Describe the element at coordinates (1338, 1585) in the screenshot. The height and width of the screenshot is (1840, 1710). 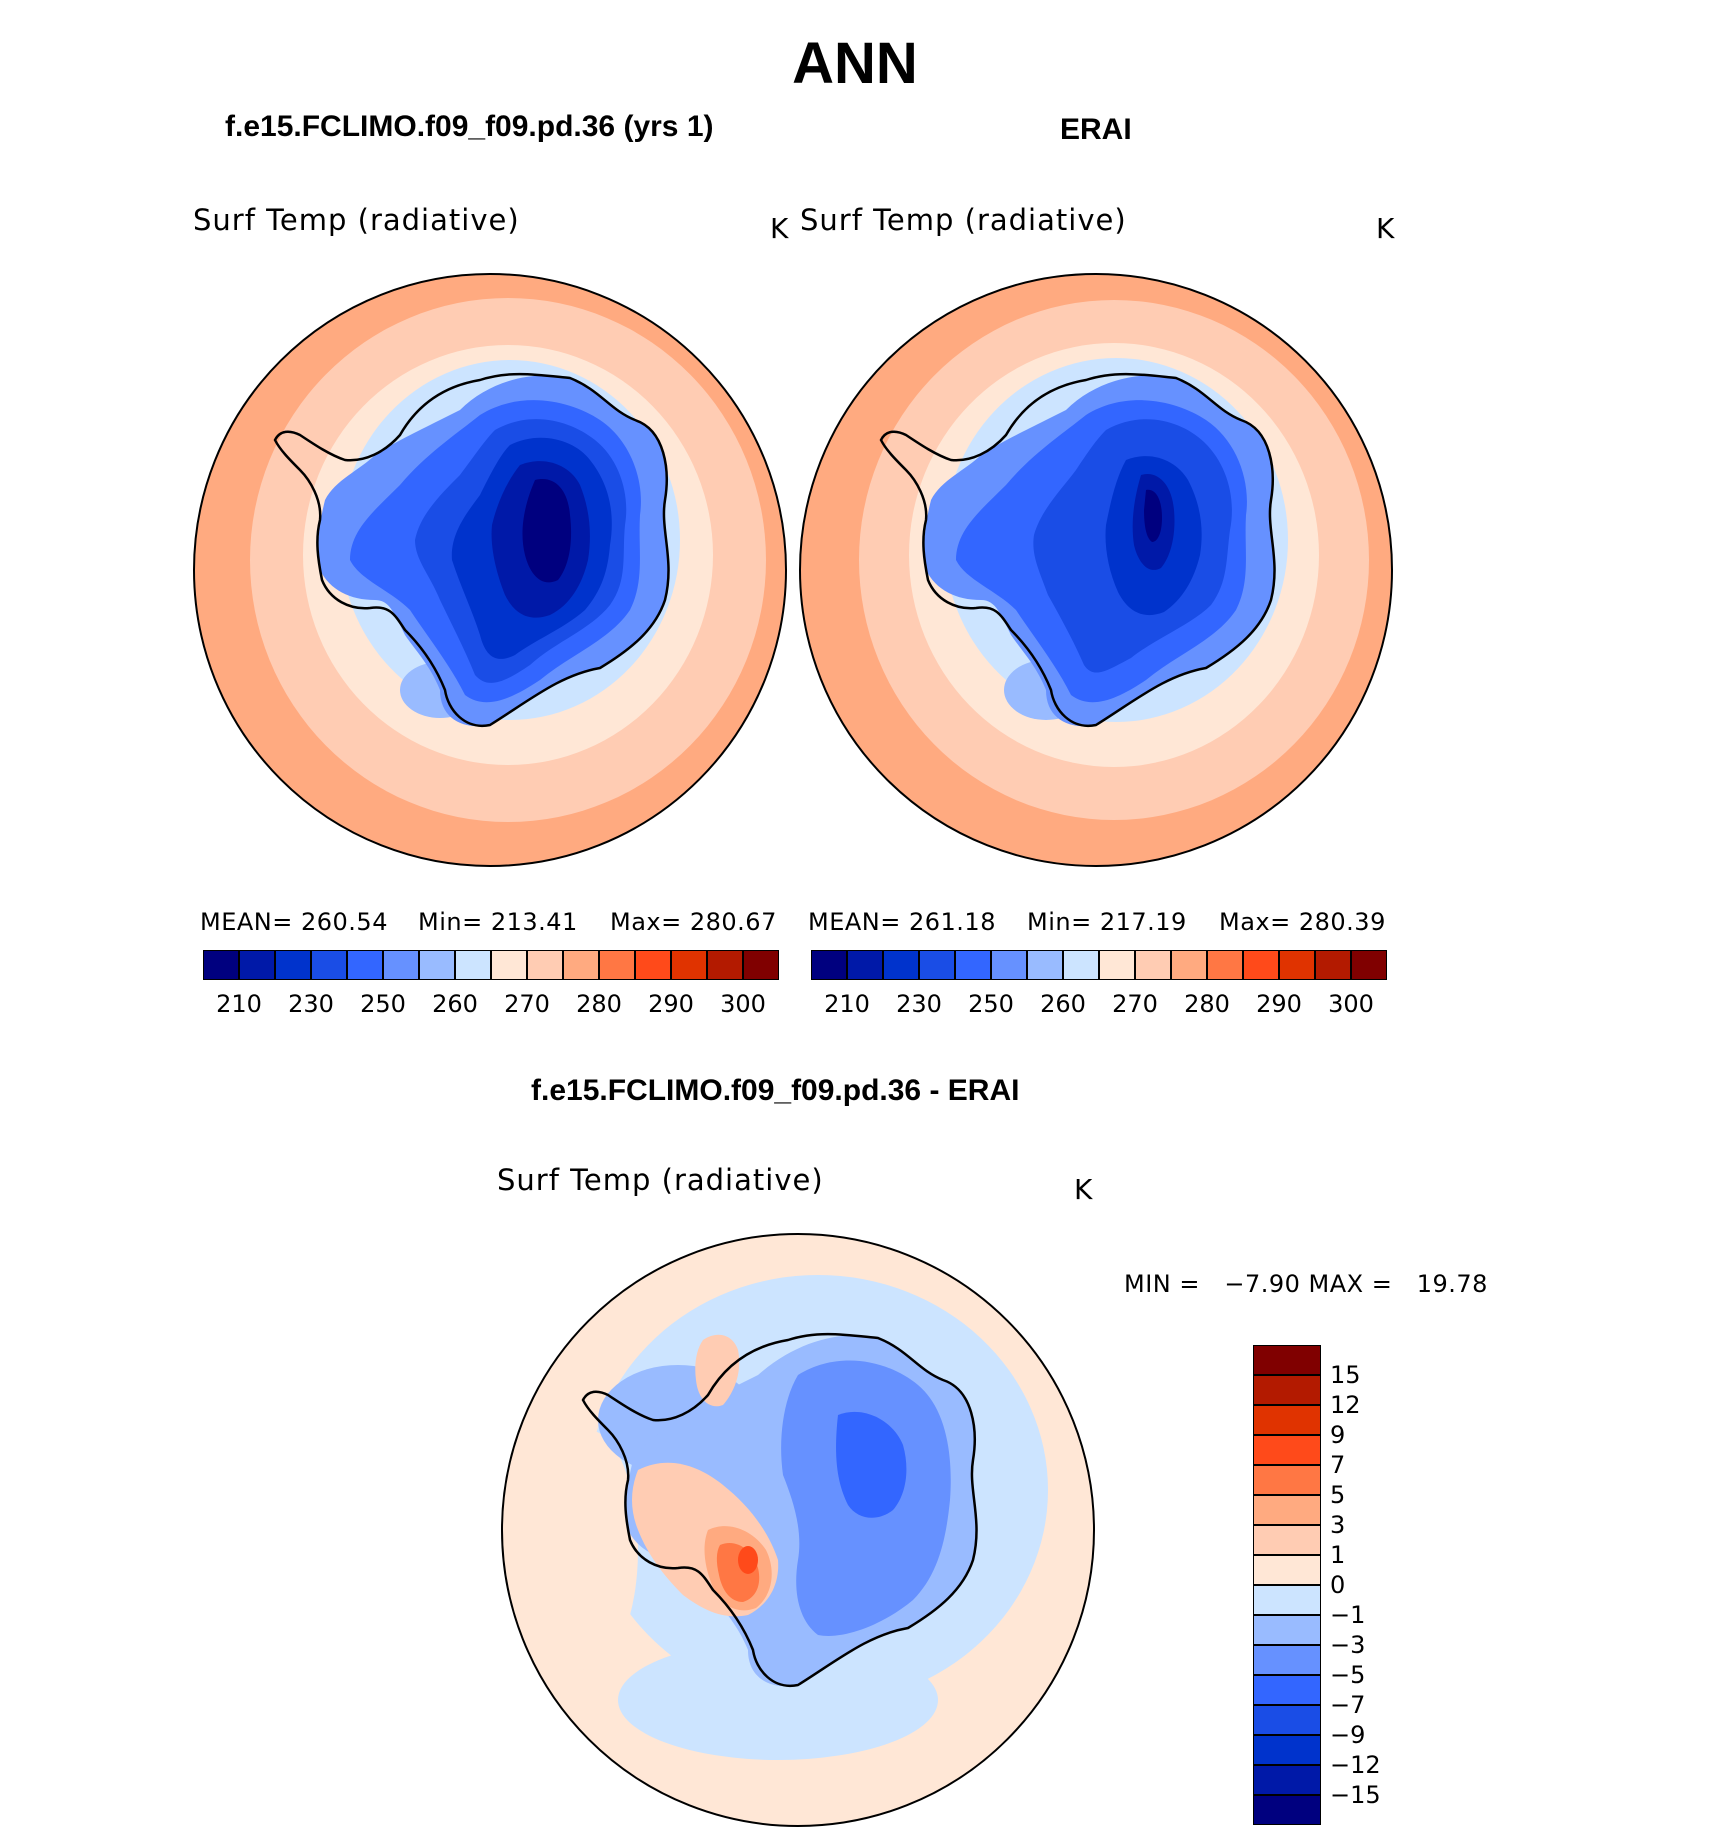
I see `colorbar-diff-tick-label: 0` at that location.